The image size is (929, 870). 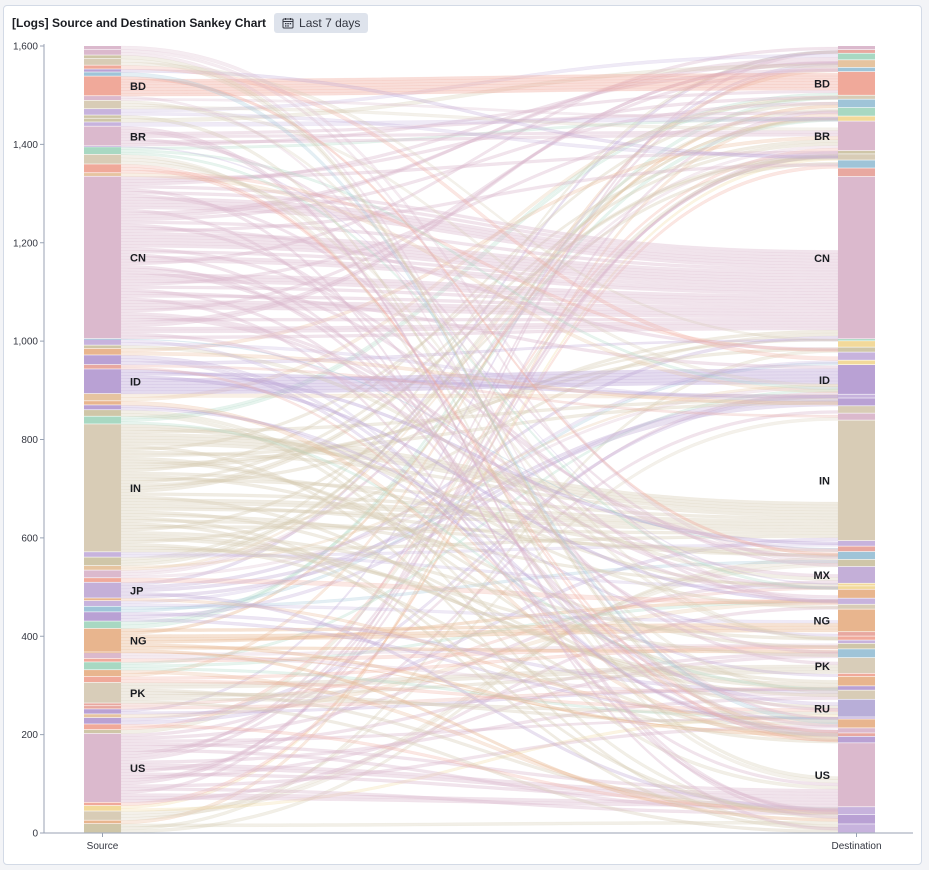 I want to click on y-tick-label: 1,600, so click(x=25, y=47).